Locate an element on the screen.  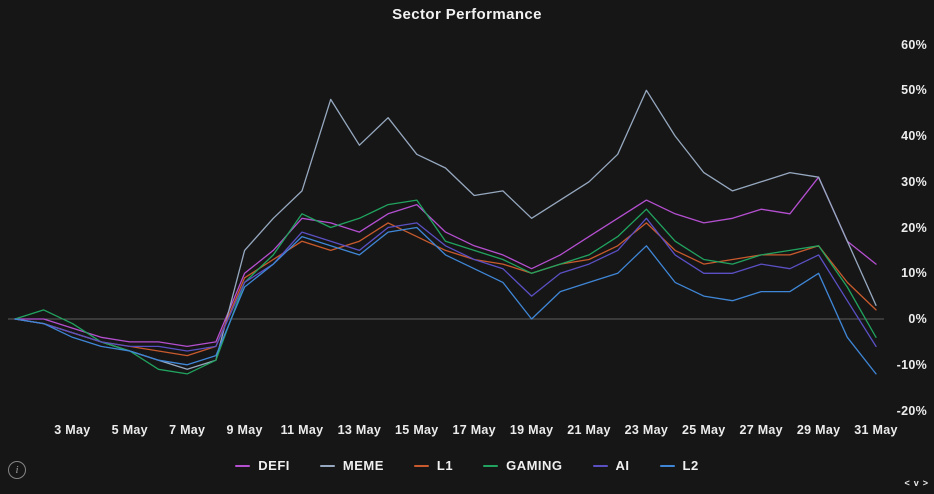
legend-swatch-gaming is located at coordinates (491, 465).